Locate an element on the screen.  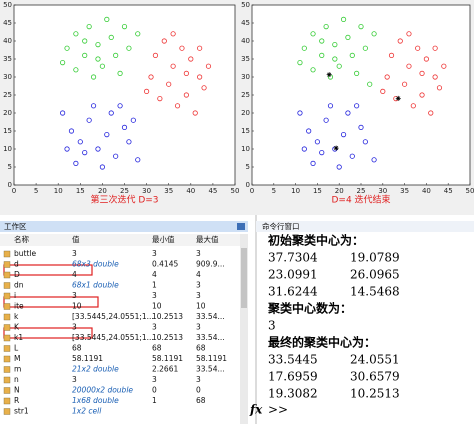
column-title: 值 is located at coordinates (76, 239).